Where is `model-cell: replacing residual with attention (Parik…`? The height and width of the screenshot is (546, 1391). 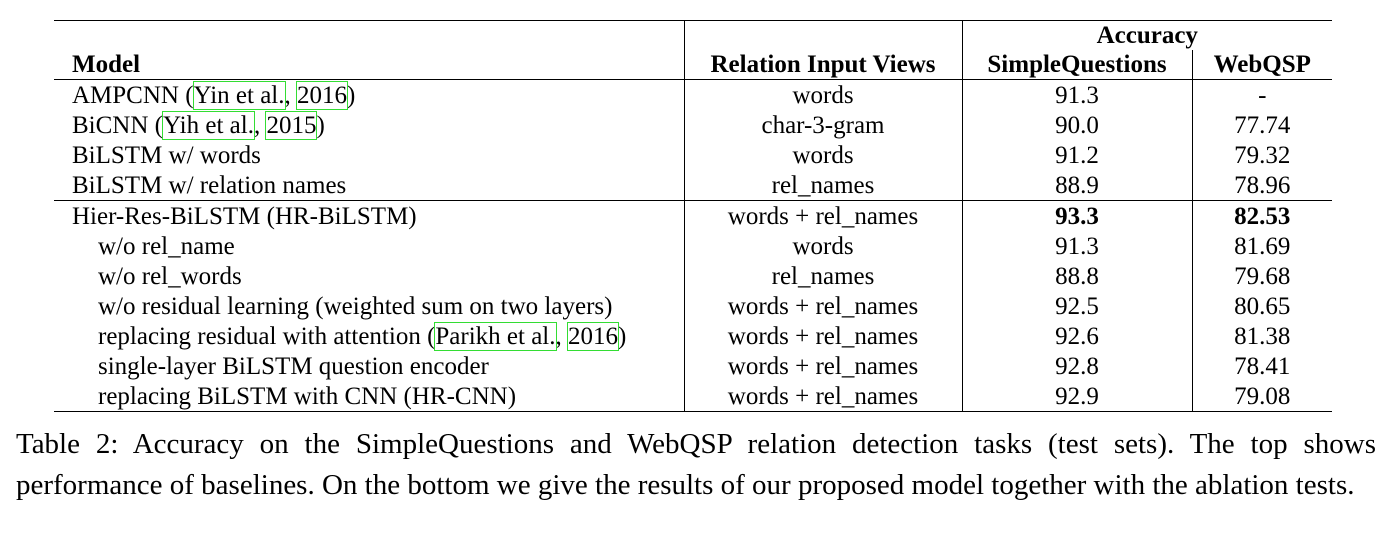 model-cell: replacing residual with attention (Parik… is located at coordinates (369, 336).